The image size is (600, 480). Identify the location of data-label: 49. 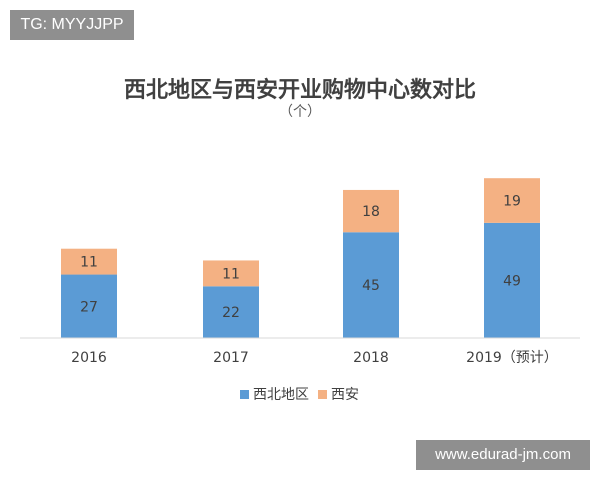
(512, 281).